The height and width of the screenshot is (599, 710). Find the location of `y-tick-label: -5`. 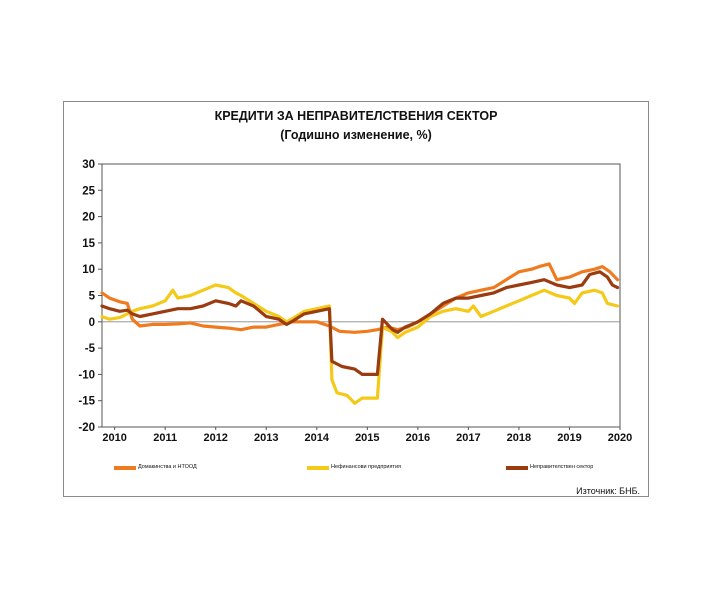

y-tick-label: -5 is located at coordinates (90, 349).